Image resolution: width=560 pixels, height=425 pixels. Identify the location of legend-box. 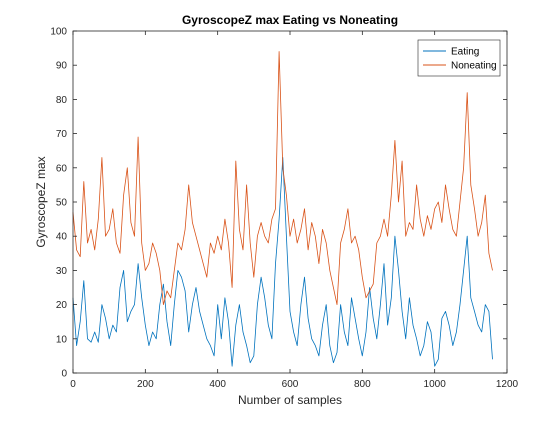
(459, 58).